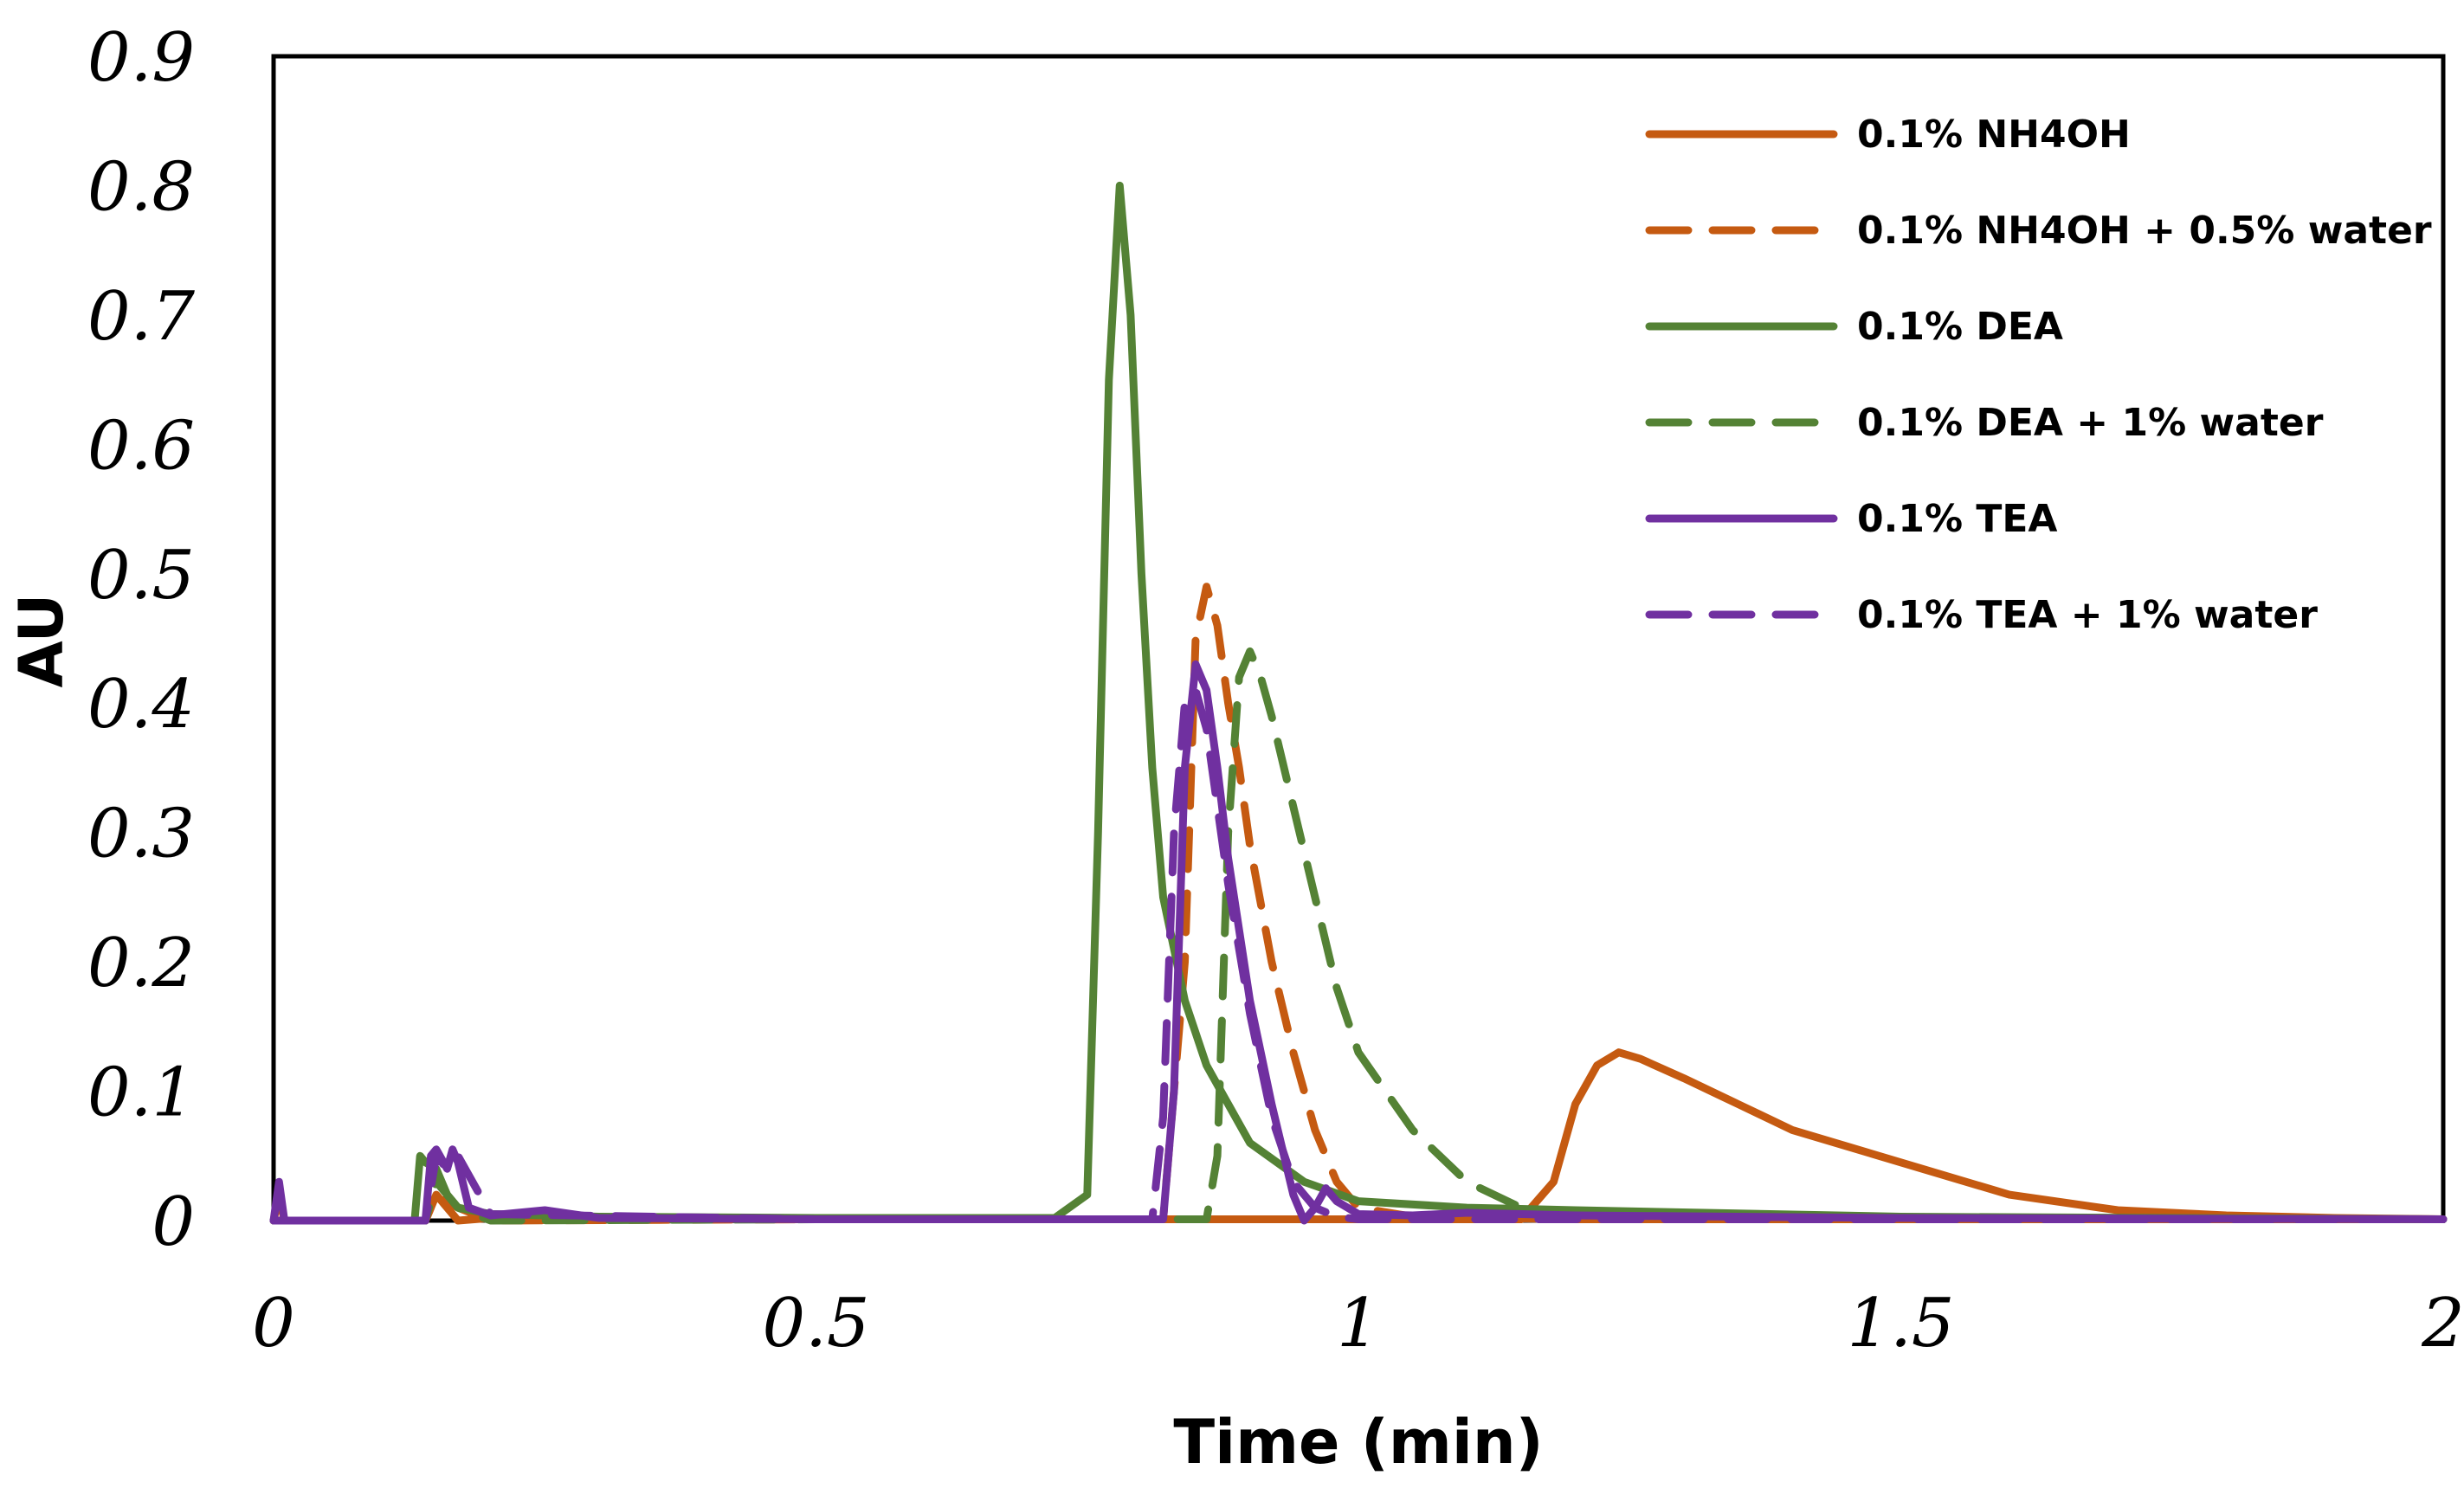 The image size is (2464, 1495). Describe the element at coordinates (2442, 1324) in the screenshot. I see `x-tick-label: 2` at that location.